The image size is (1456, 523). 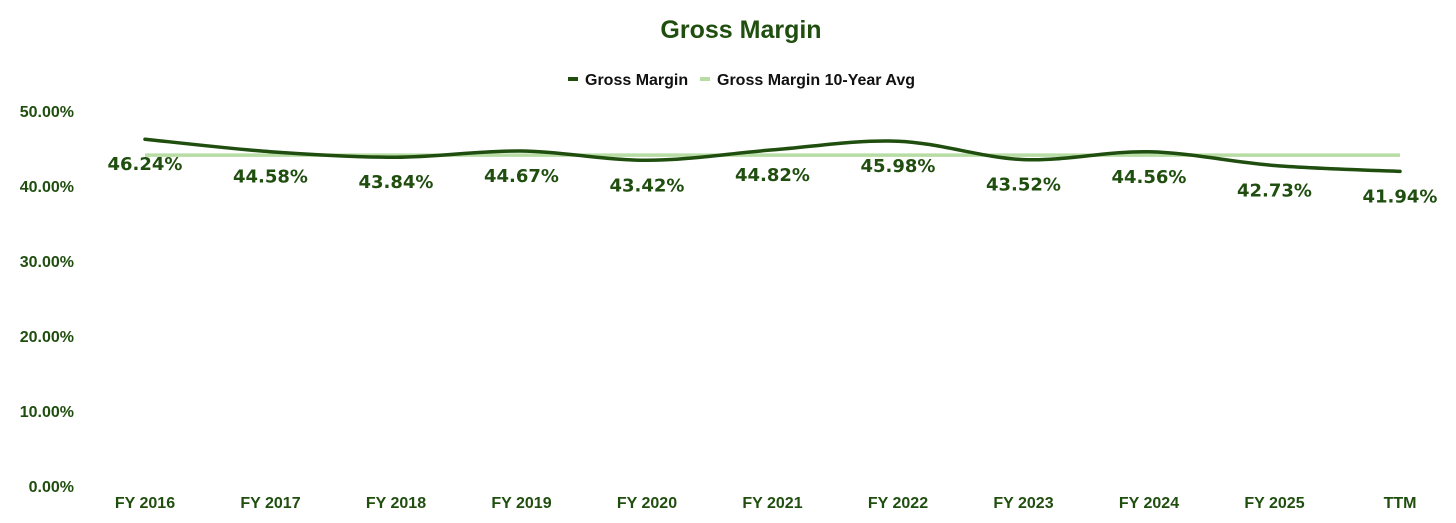 I want to click on y-axis: 0.00% 10.00% 20.00% 30.00% 40.00% 50.00%, so click(x=47, y=300).